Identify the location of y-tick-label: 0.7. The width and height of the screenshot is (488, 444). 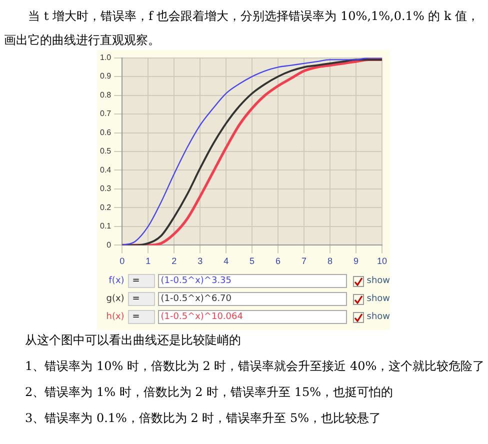
(106, 113).